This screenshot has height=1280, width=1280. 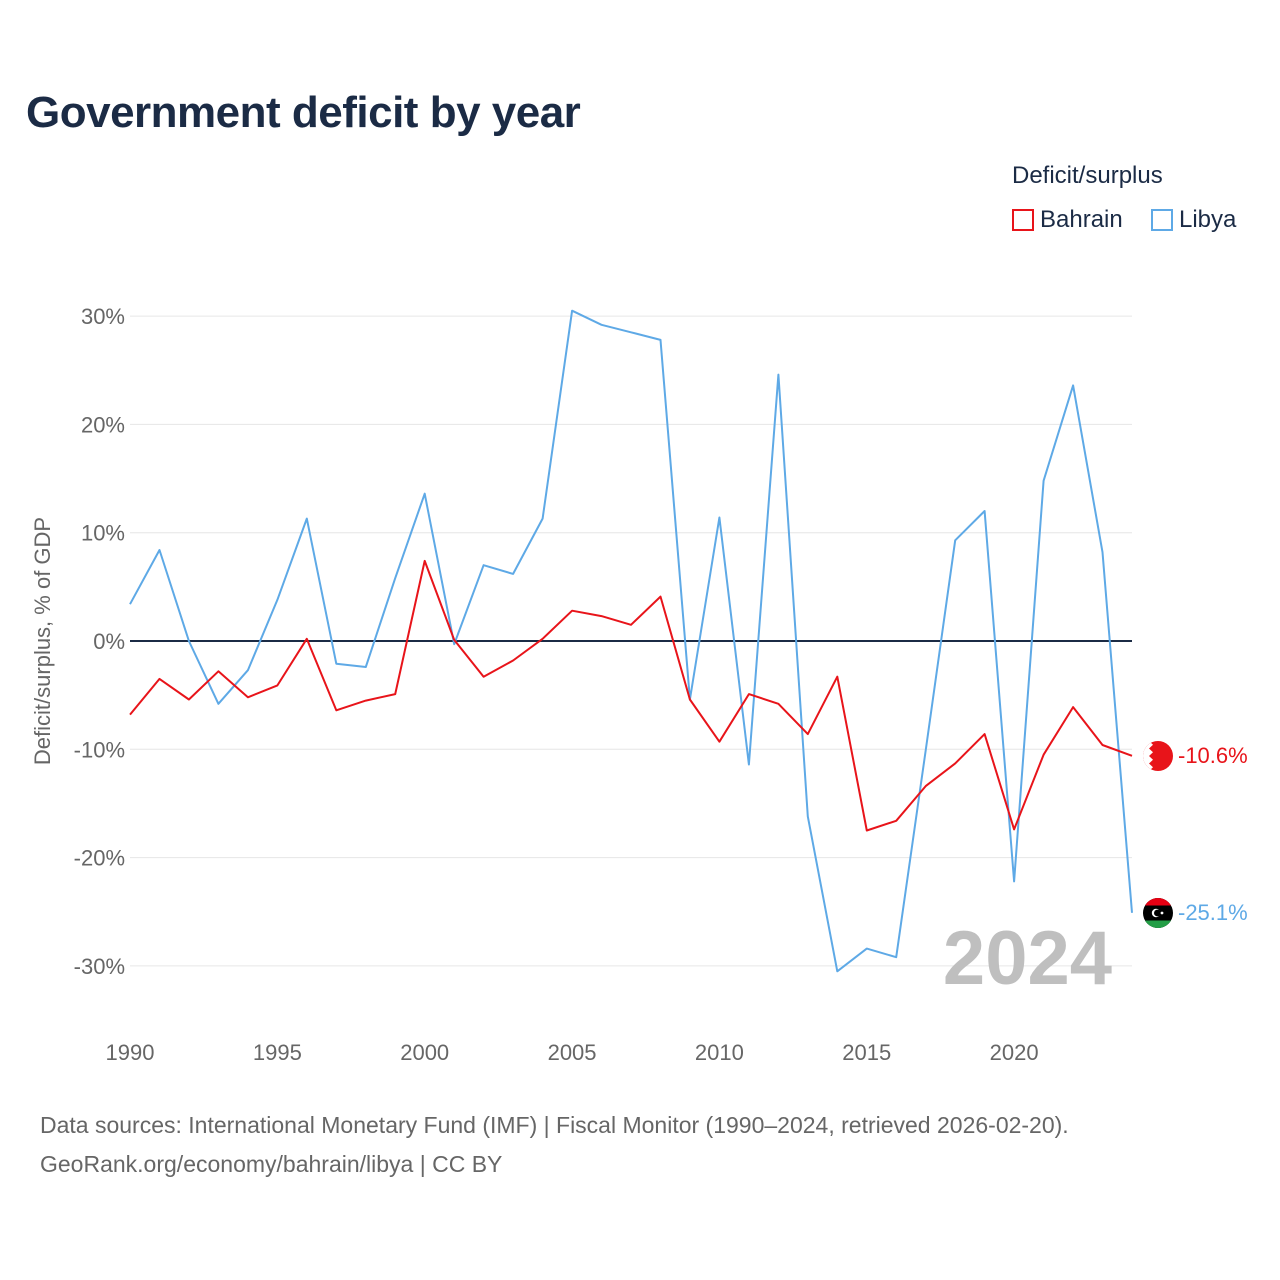 I want to click on end-label-bahrain: -10.6%, so click(x=1213, y=755).